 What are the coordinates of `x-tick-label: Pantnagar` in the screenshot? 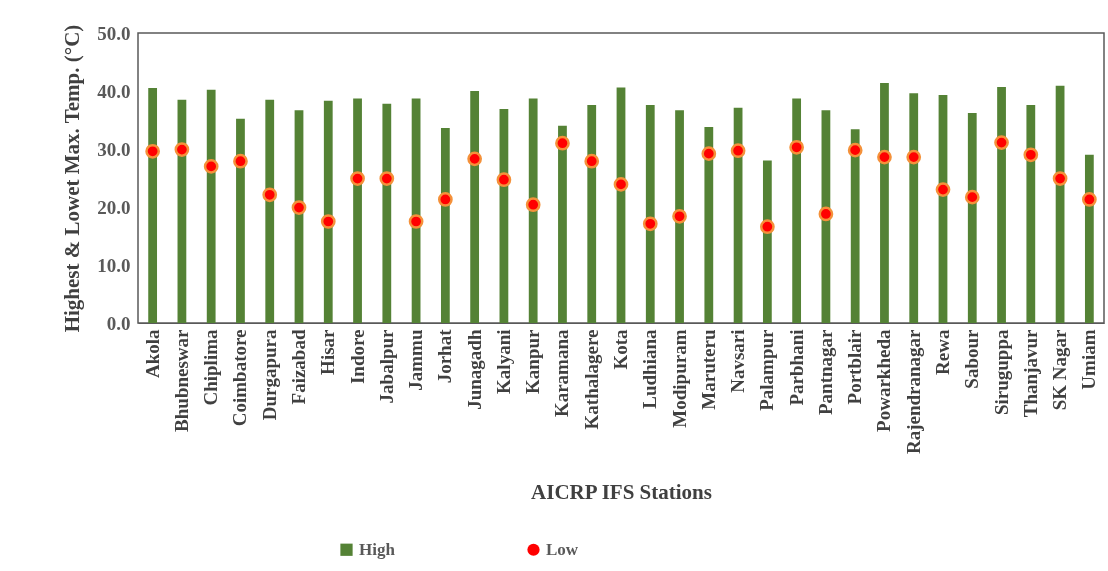 It's located at (825, 371).